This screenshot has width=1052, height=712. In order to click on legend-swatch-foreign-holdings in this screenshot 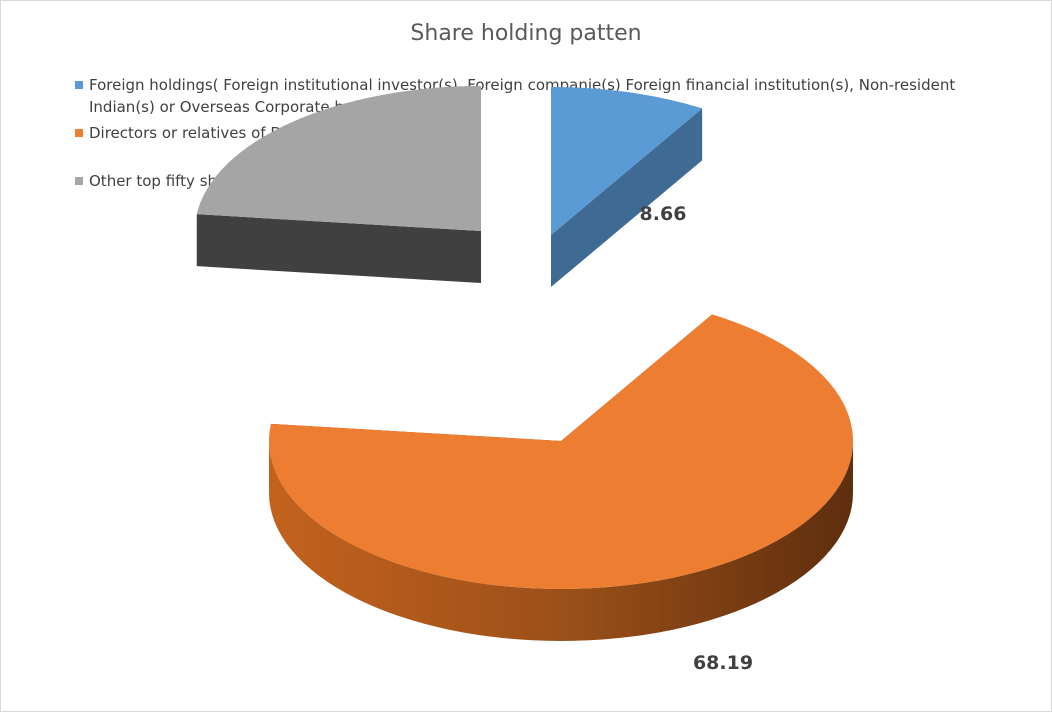, I will do `click(79, 85)`.